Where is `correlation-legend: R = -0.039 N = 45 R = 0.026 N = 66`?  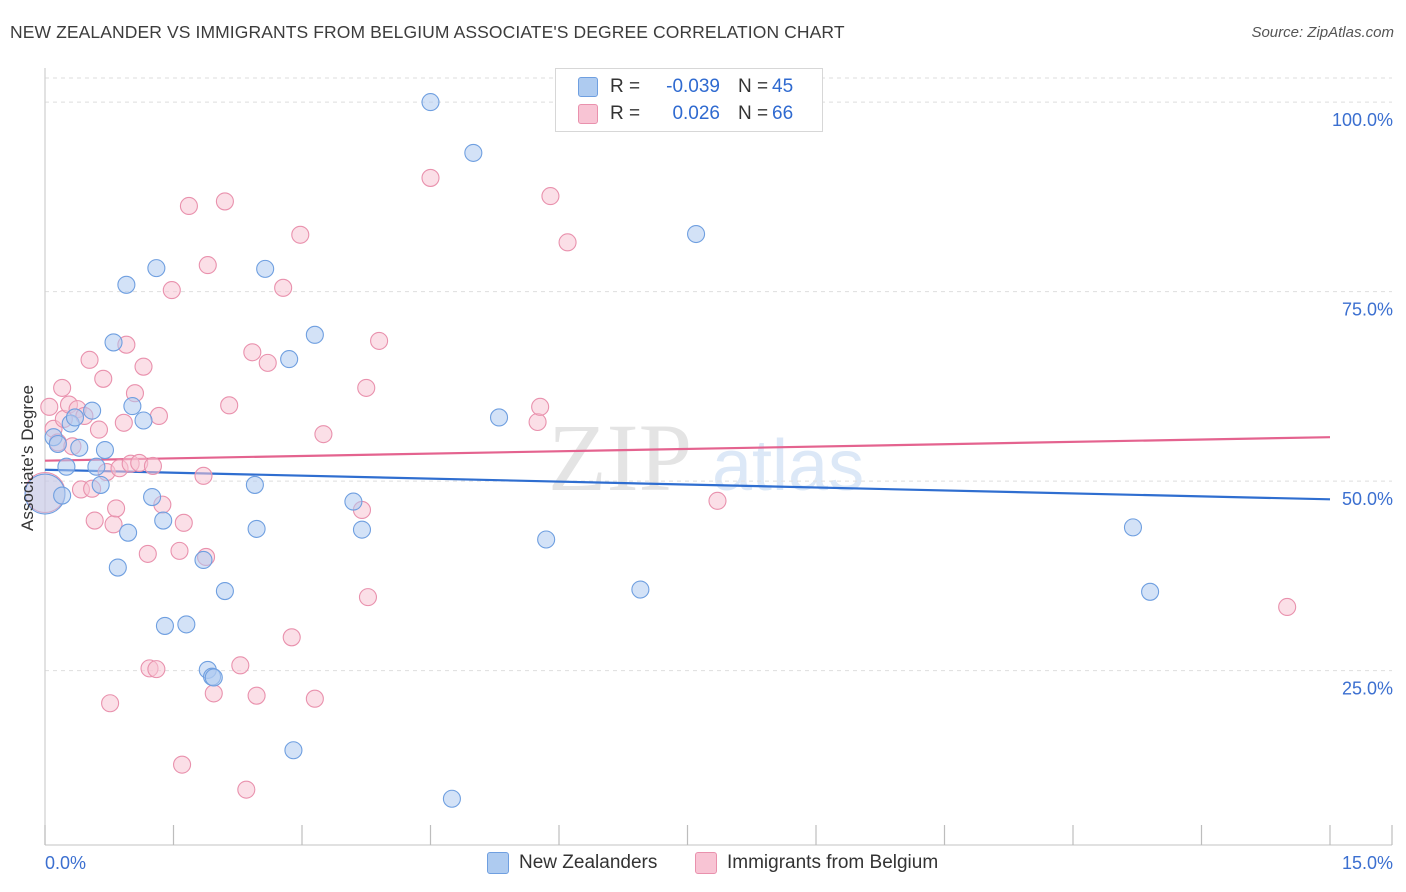 correlation-legend: R = -0.039 N = 45 R = 0.026 N = 66 is located at coordinates (689, 100).